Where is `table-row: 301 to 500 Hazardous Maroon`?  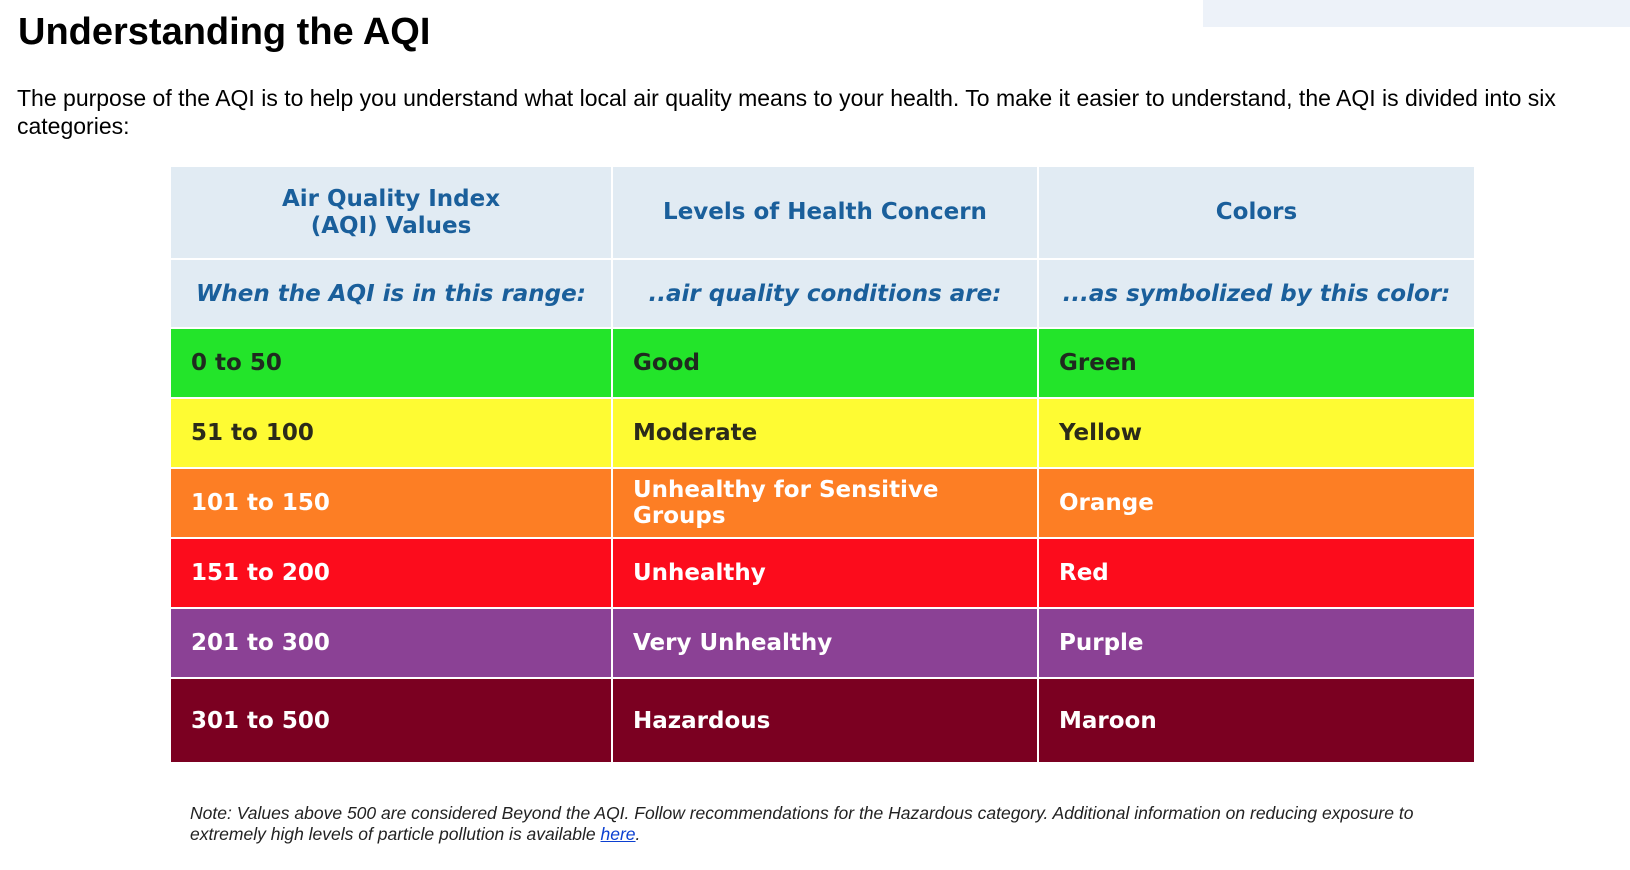 table-row: 301 to 500 Hazardous Maroon is located at coordinates (822, 720).